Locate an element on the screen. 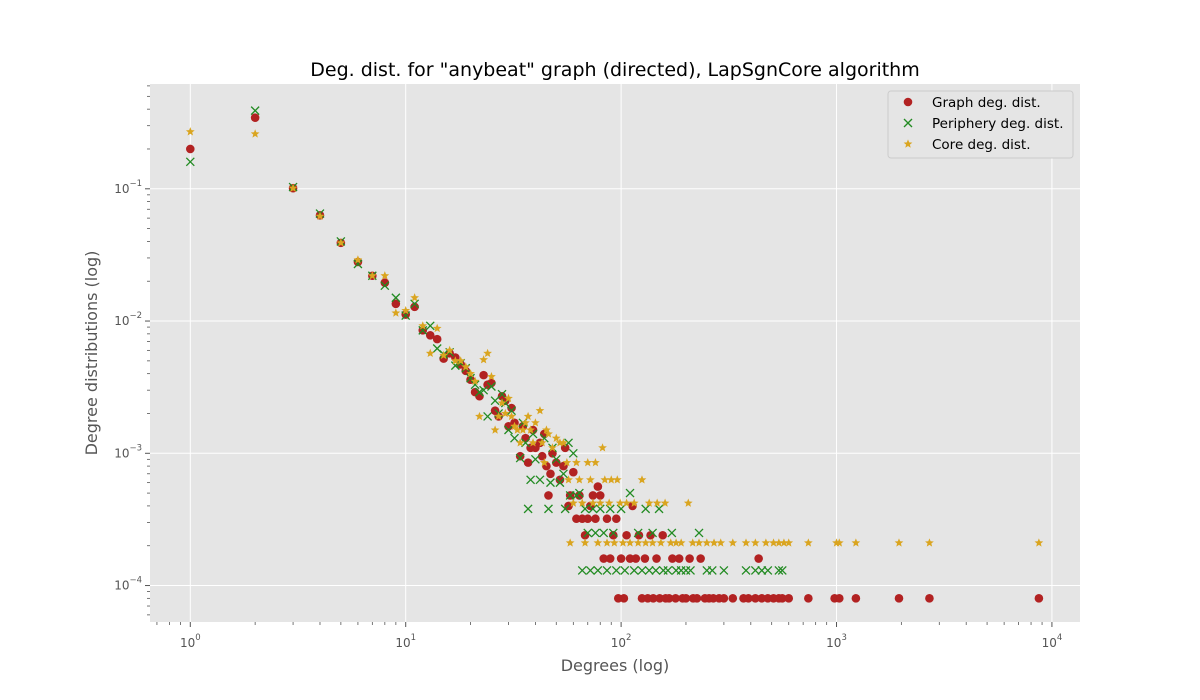 The height and width of the screenshot is (700, 1200). legend-marker is located at coordinates (908, 143).